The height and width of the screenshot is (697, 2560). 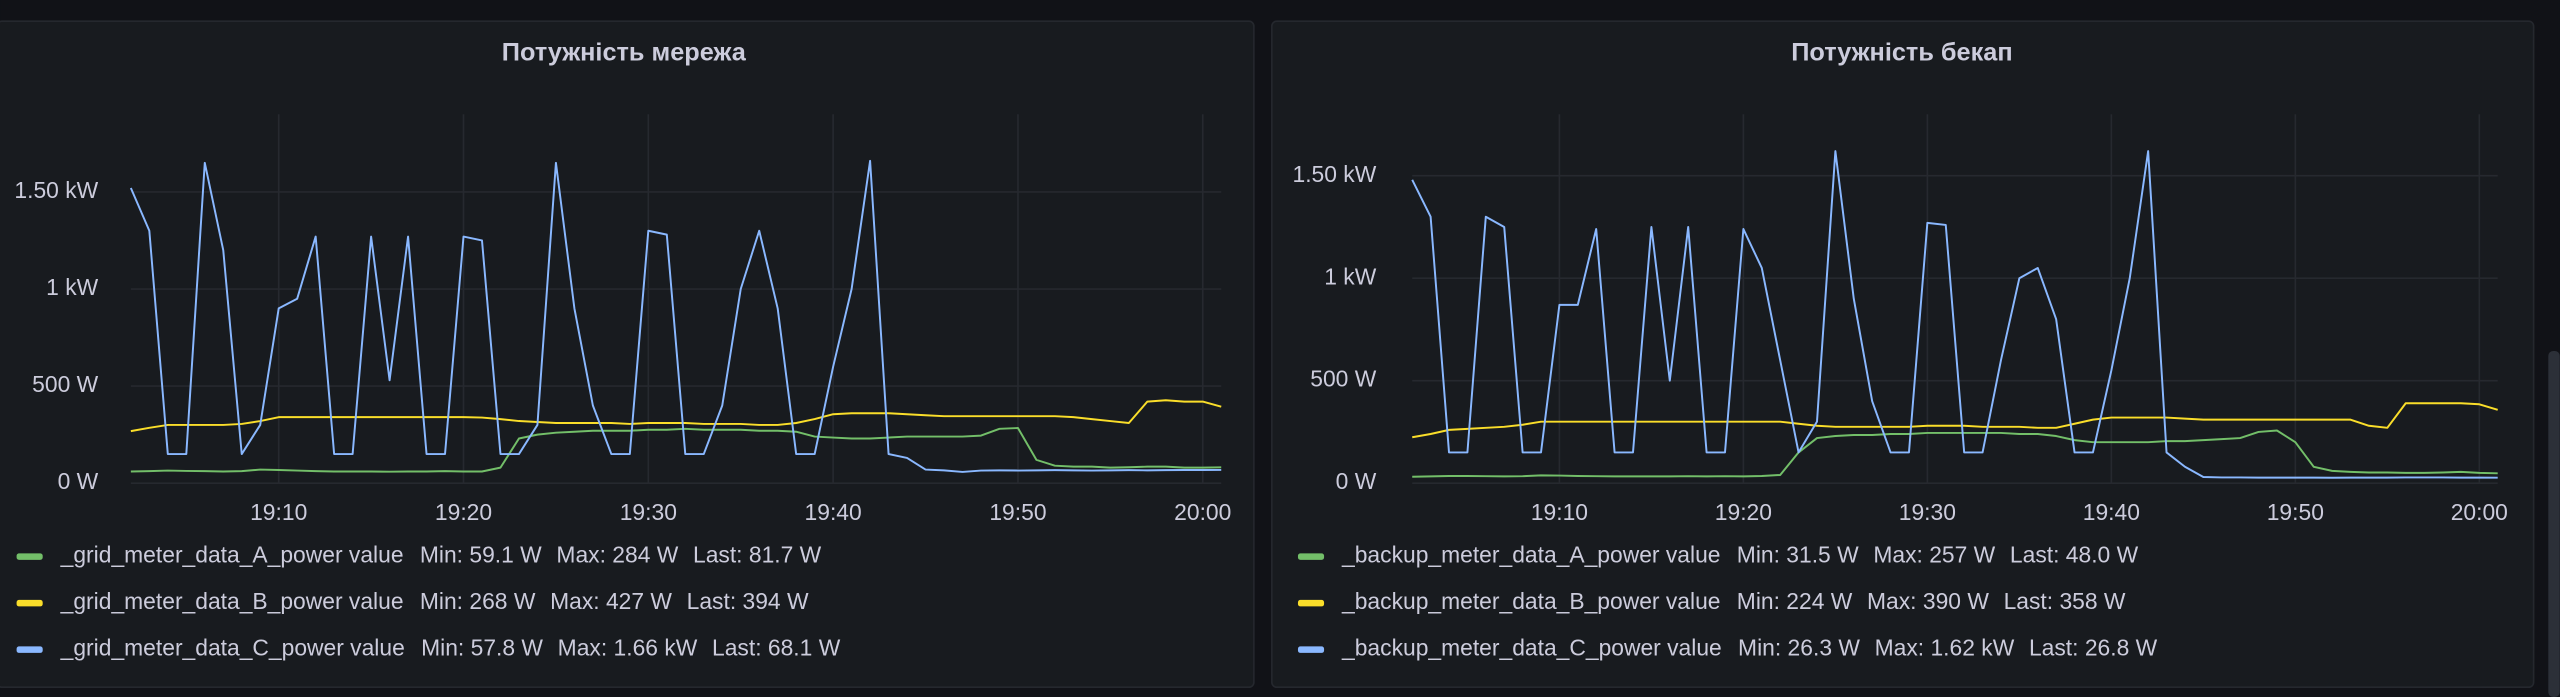 I want to click on legend-stat: Max: 1.62 kW, so click(x=1945, y=648).